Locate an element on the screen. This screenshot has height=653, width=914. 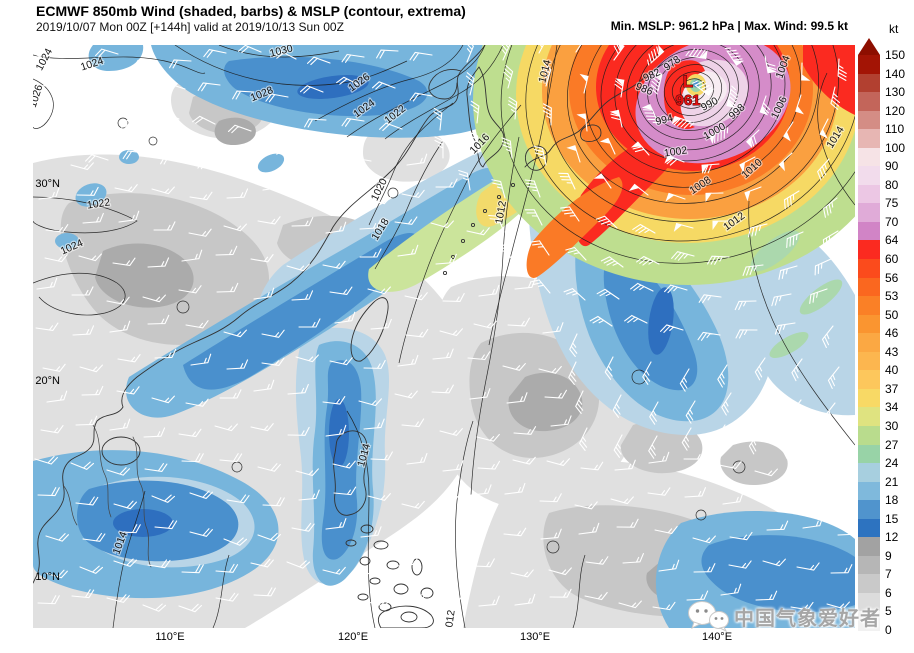
colorbar-tick: 7 is located at coordinates (888, 574).